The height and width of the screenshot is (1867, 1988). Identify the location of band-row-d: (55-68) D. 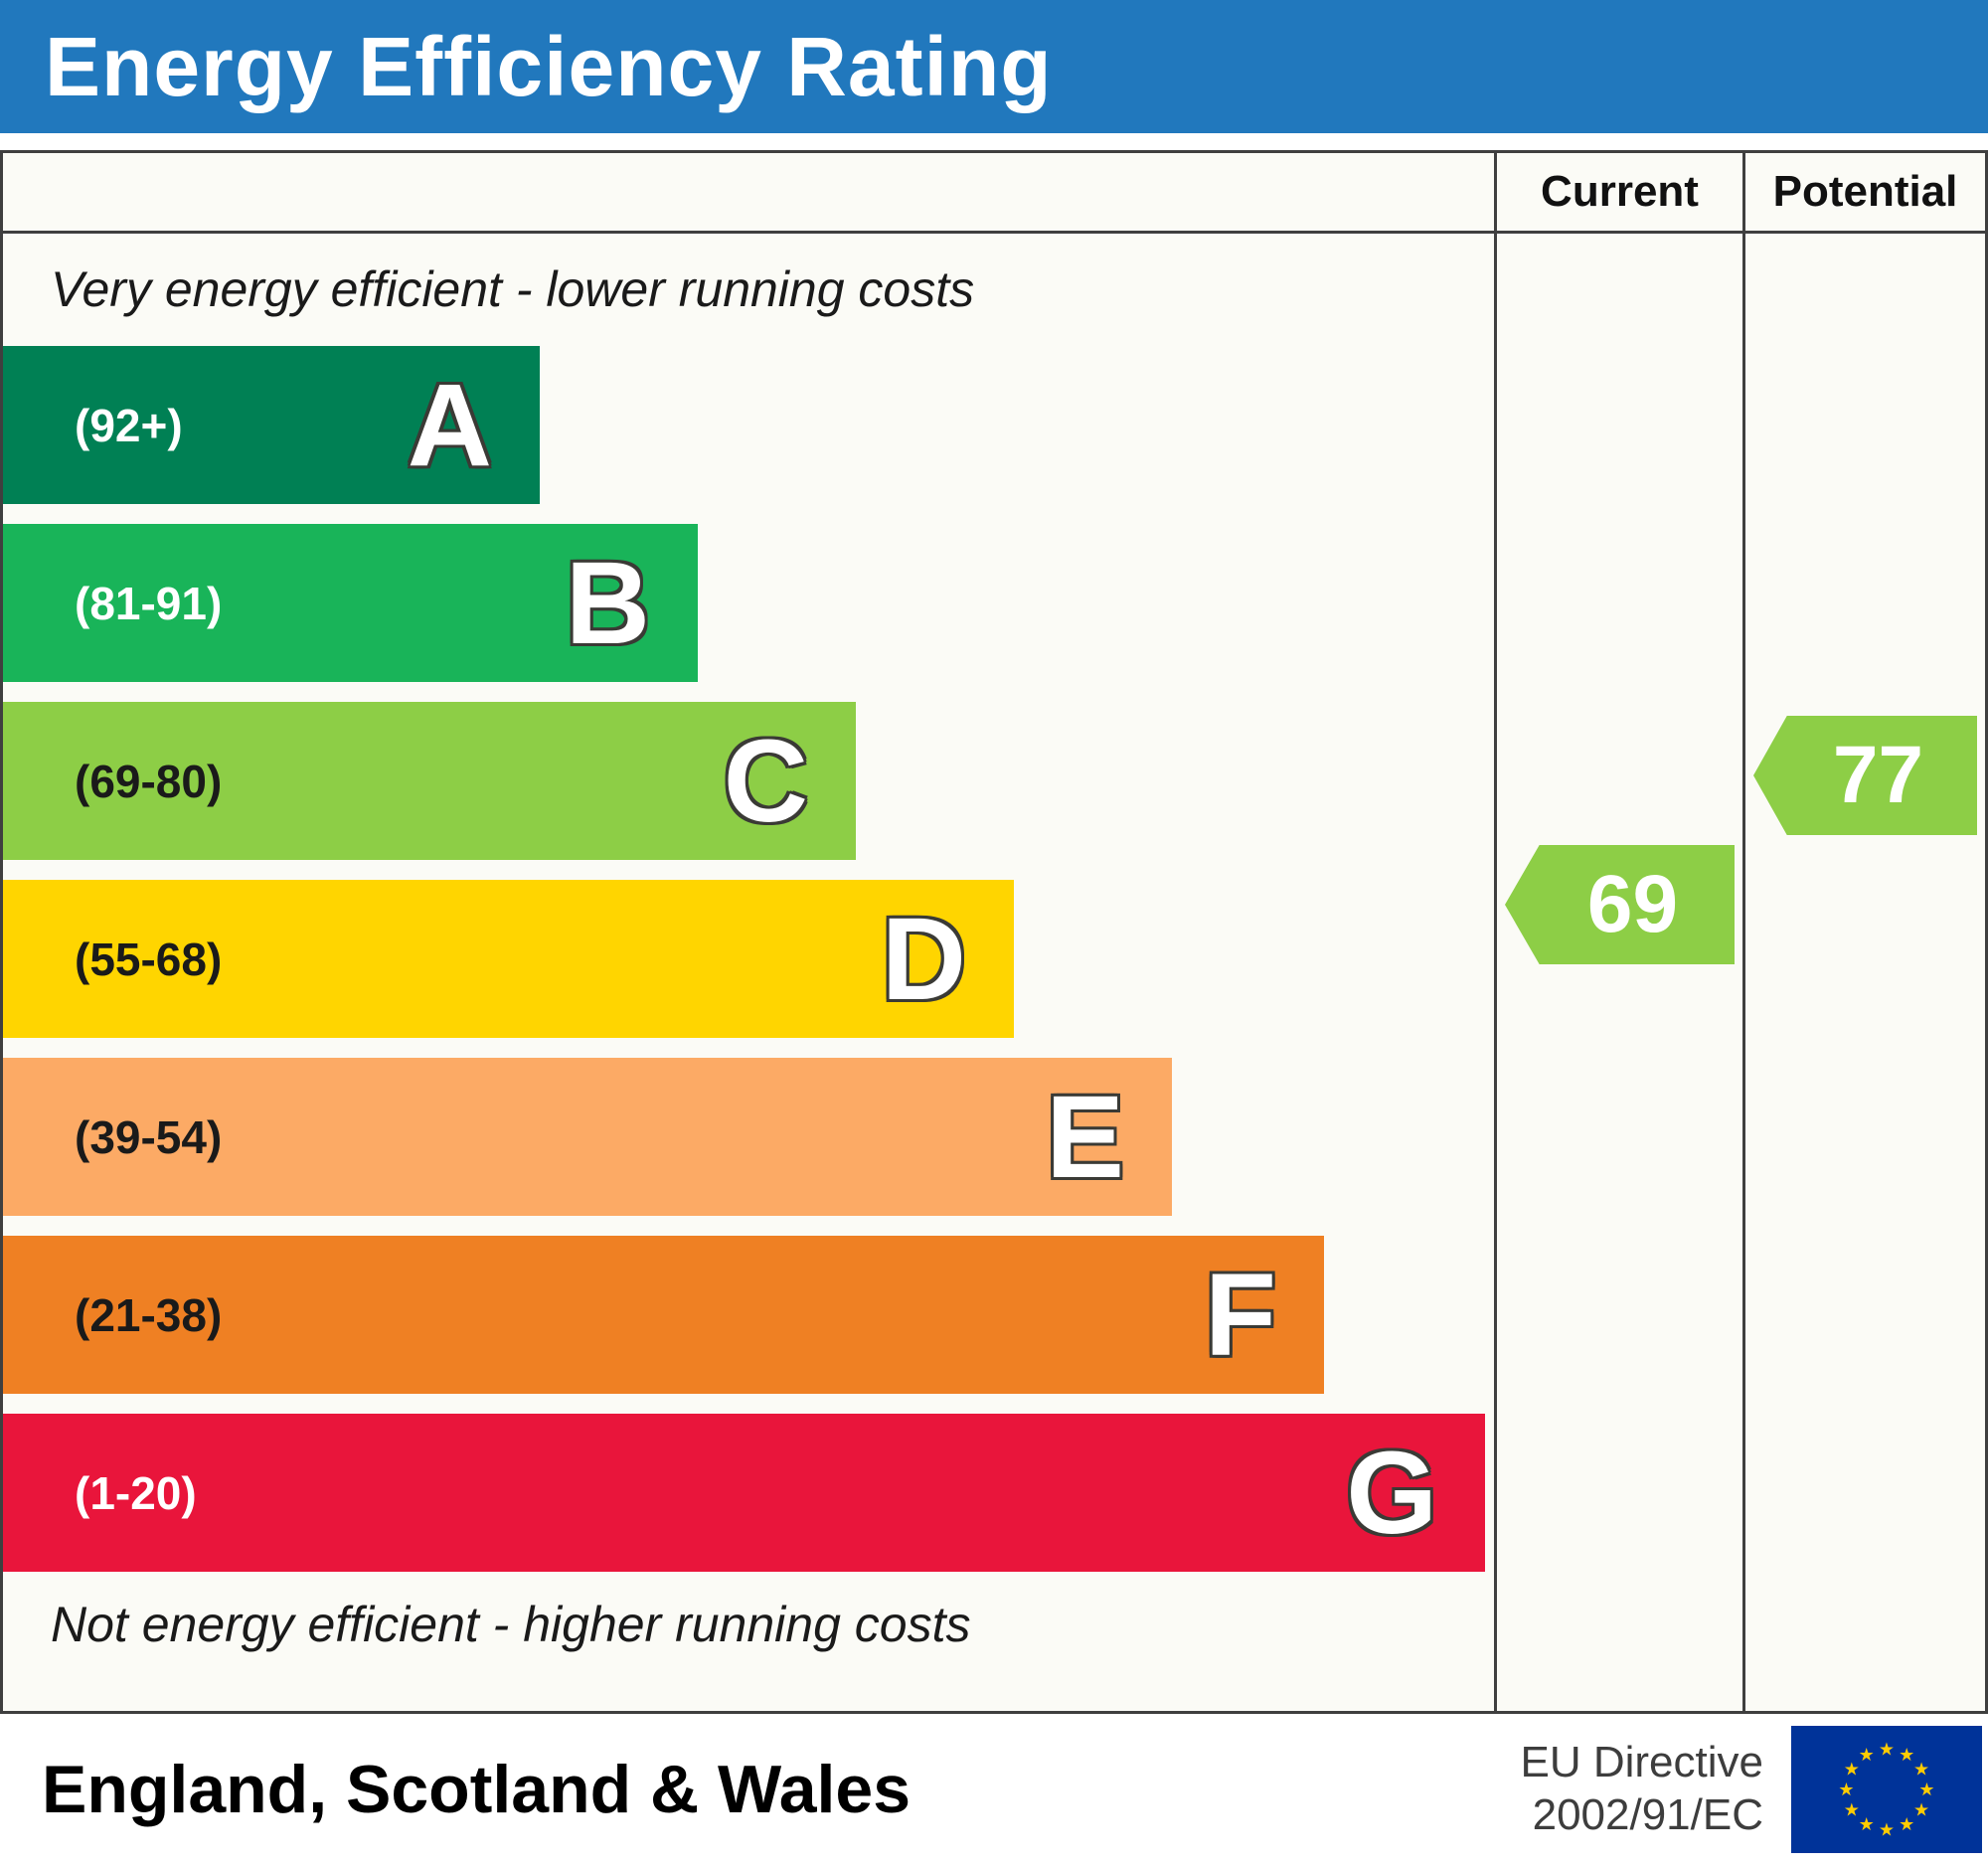
(508, 959).